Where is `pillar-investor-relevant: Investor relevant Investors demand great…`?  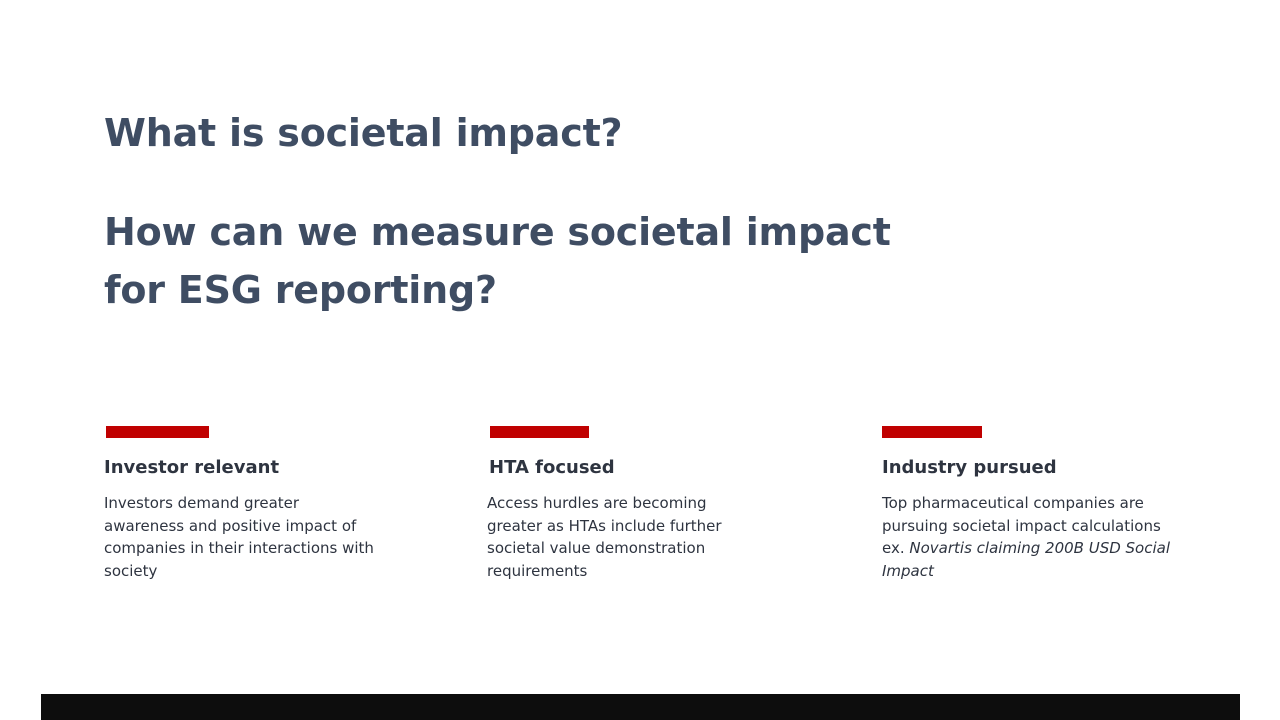 pillar-investor-relevant: Investor relevant Investors demand great… is located at coordinates (239, 504).